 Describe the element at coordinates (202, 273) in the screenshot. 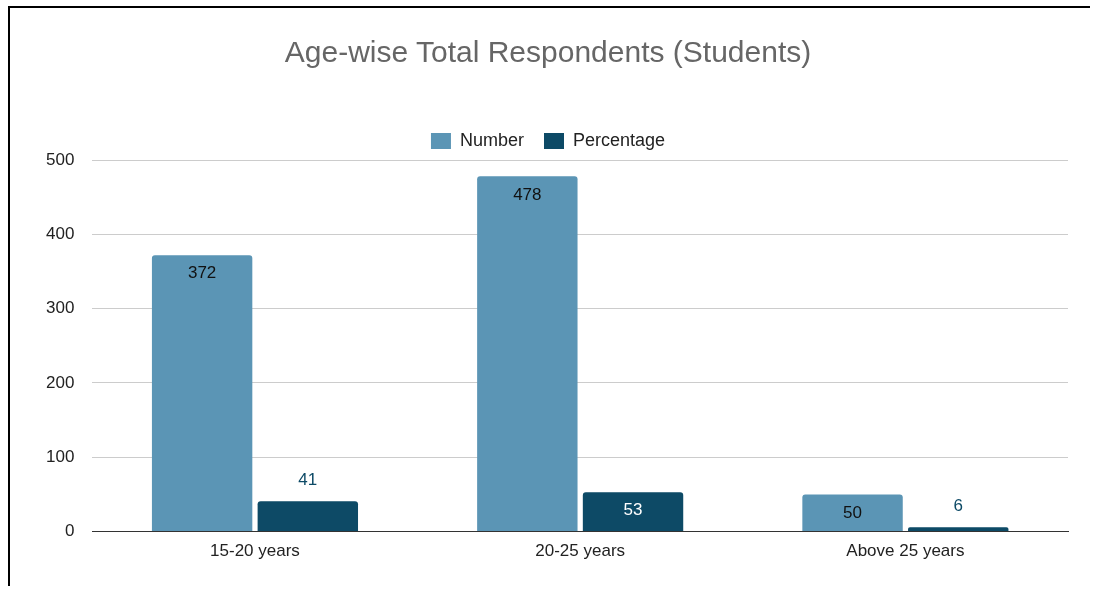

I see `data-label: 372` at that location.